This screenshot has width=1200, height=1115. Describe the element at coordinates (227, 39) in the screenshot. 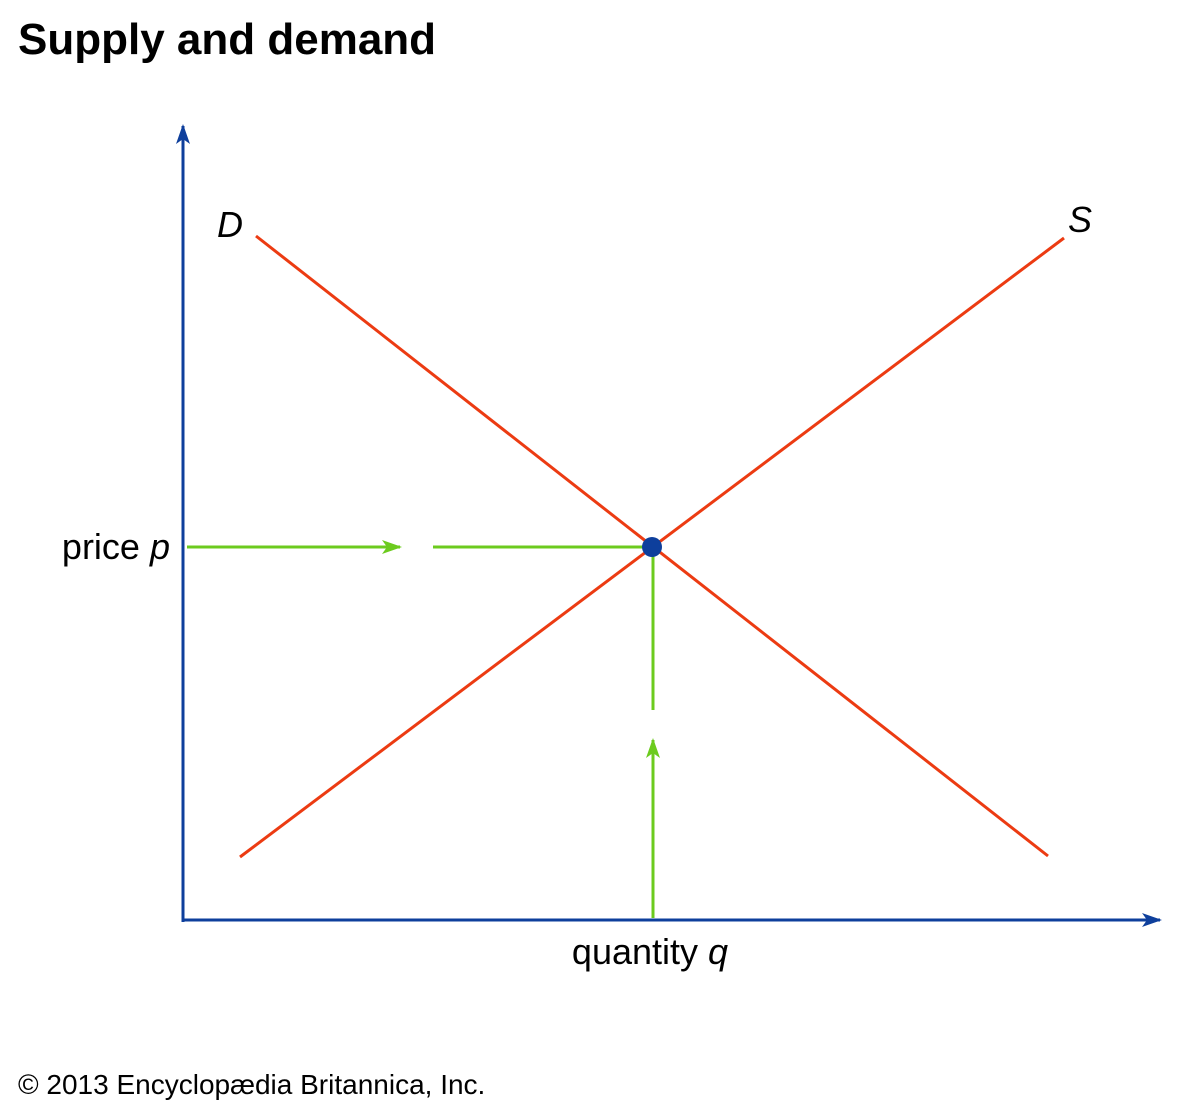

I see `title: Supply and demand` at that location.